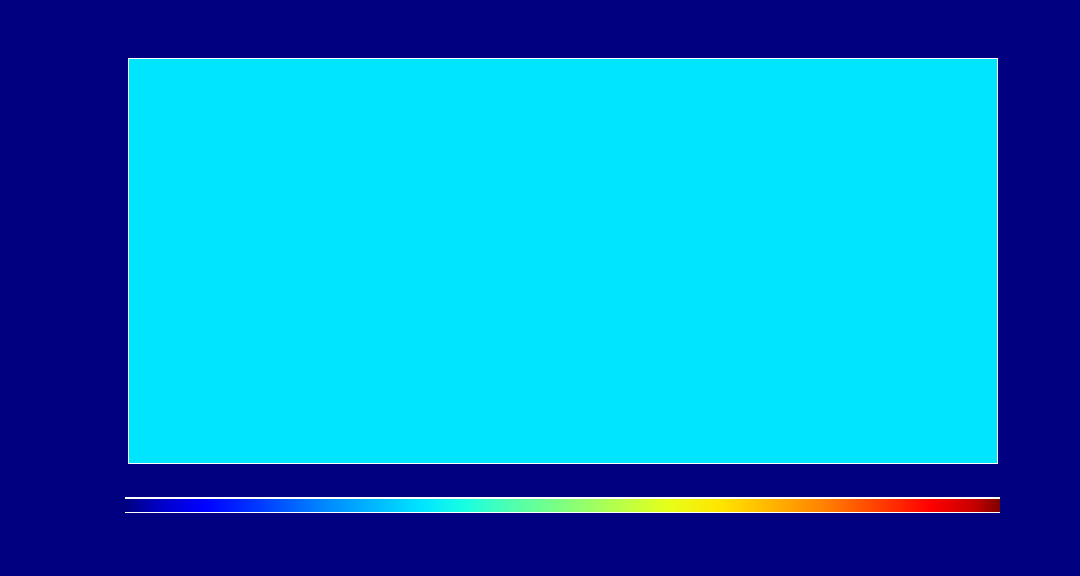 The height and width of the screenshot is (576, 1080). I want to click on colorbar, so click(562, 505).